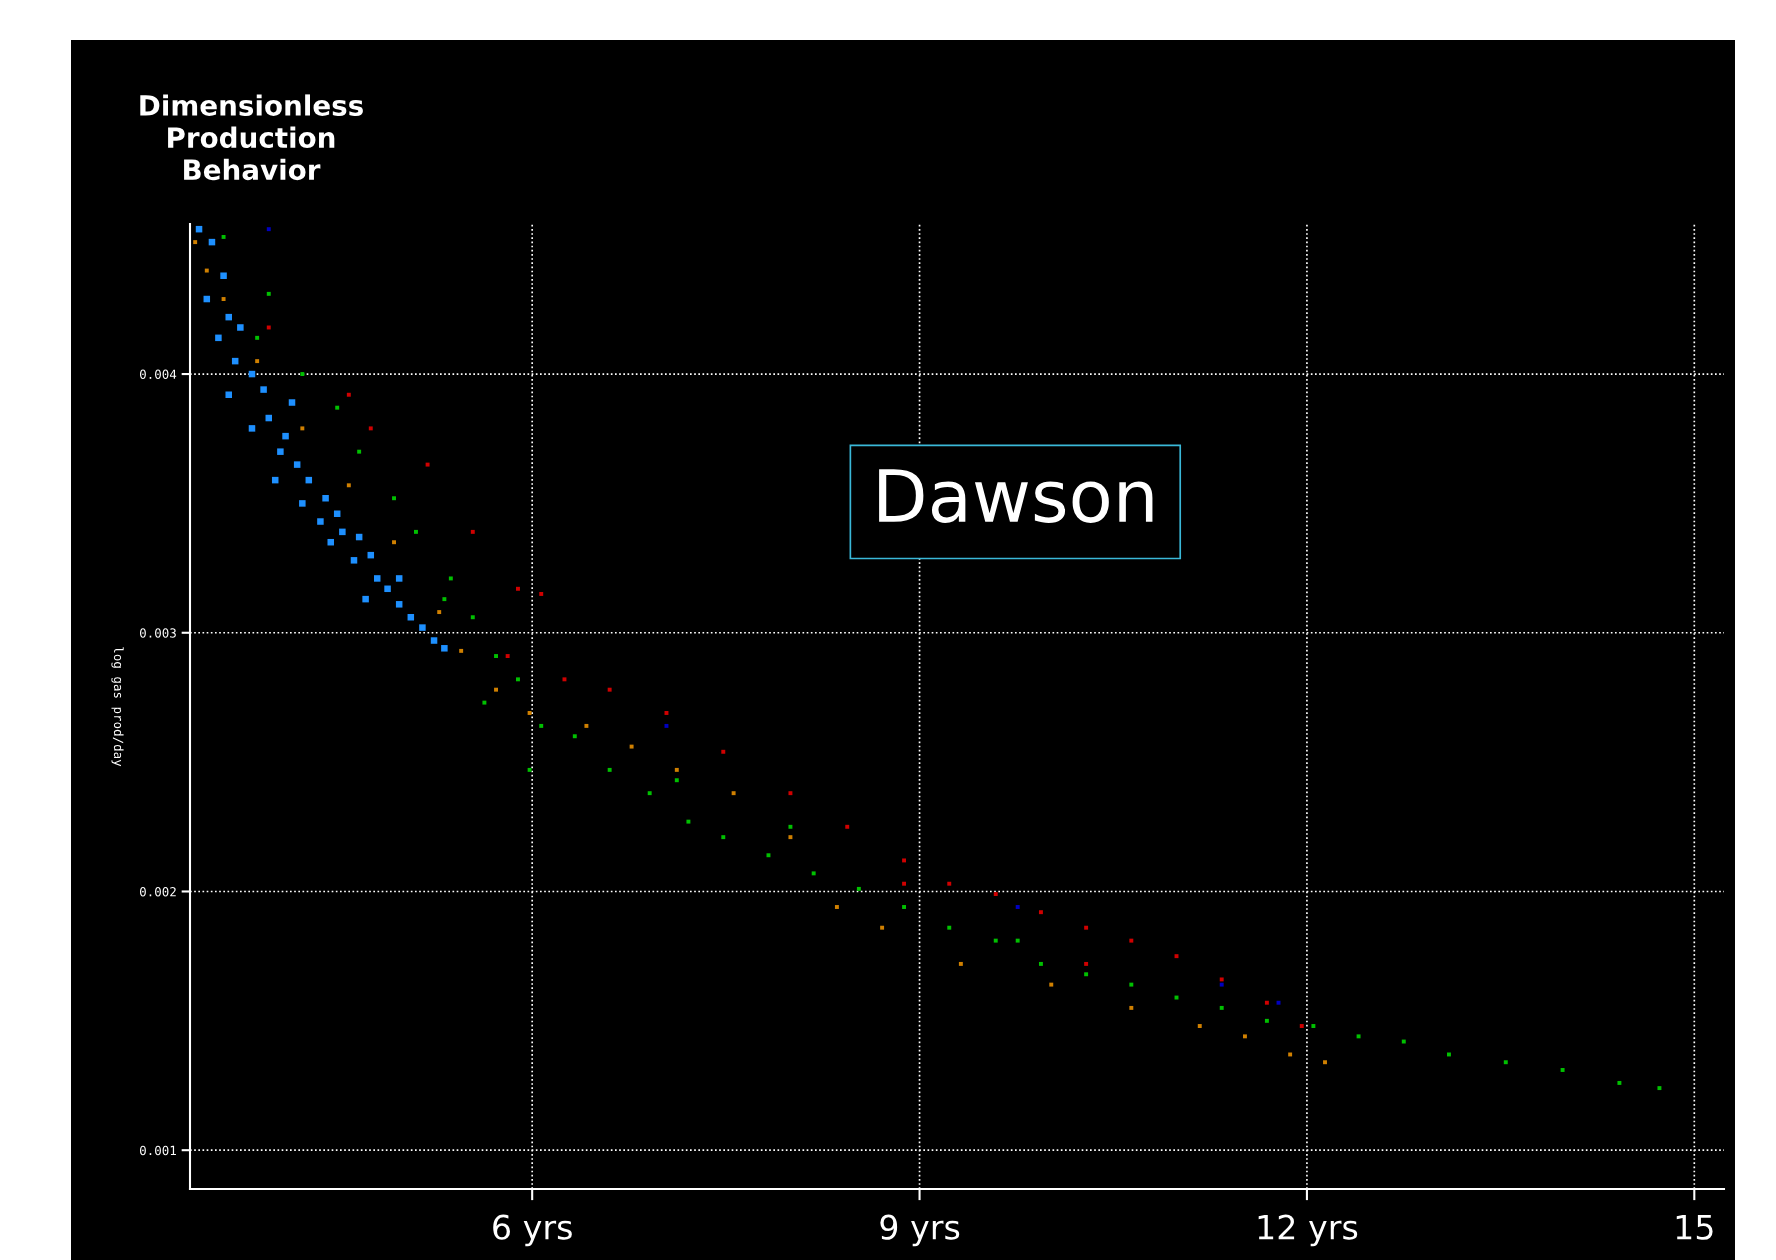 This screenshot has height=1260, width=1776. I want to click on x-tick-label: 12 yrs, so click(1308, 1230).